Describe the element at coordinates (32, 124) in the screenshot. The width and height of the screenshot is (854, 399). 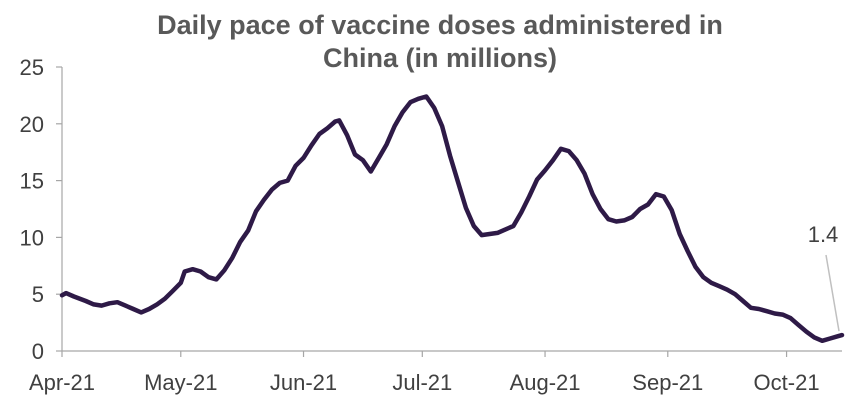
I see `y-tick-label: 20` at that location.